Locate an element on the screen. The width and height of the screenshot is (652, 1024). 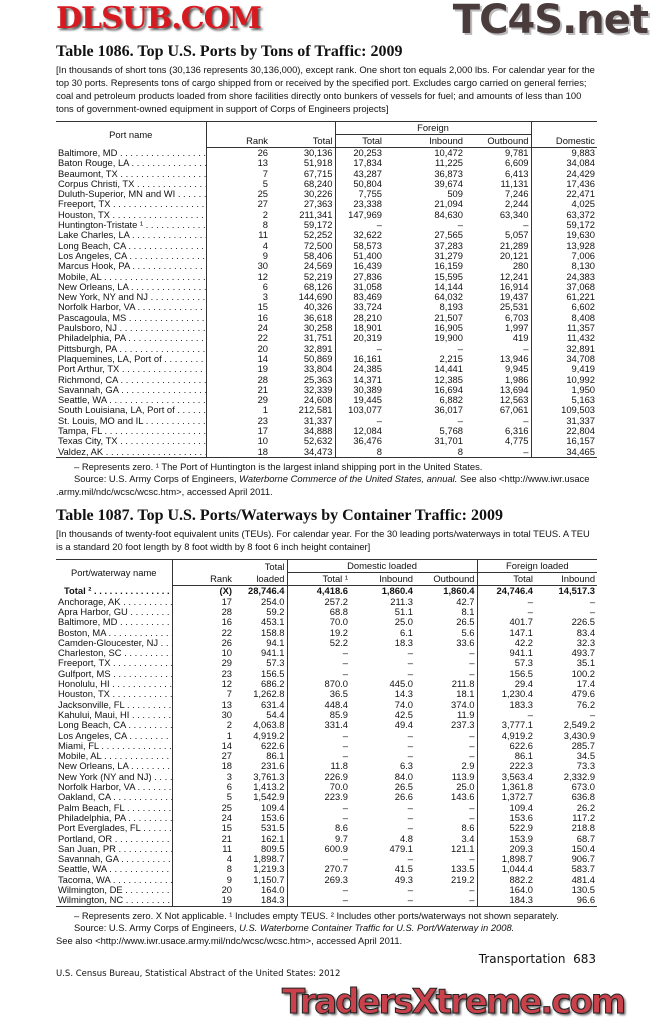
watermark-logo-middle: DLSUB.COM is located at coordinates (159, 18).